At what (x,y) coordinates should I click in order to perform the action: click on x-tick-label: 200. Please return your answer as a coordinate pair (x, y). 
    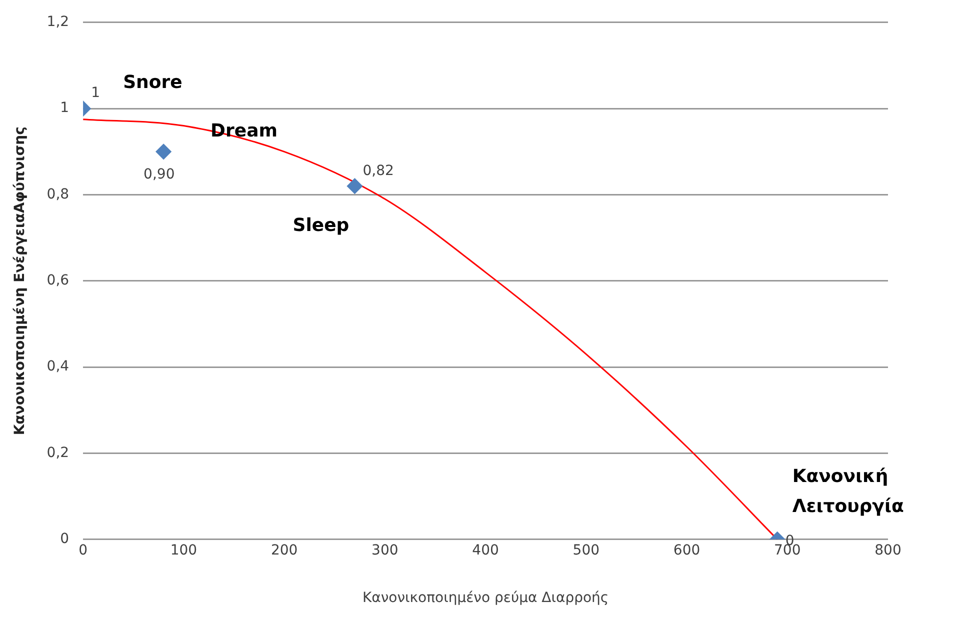
    Looking at the image, I should click on (284, 550).